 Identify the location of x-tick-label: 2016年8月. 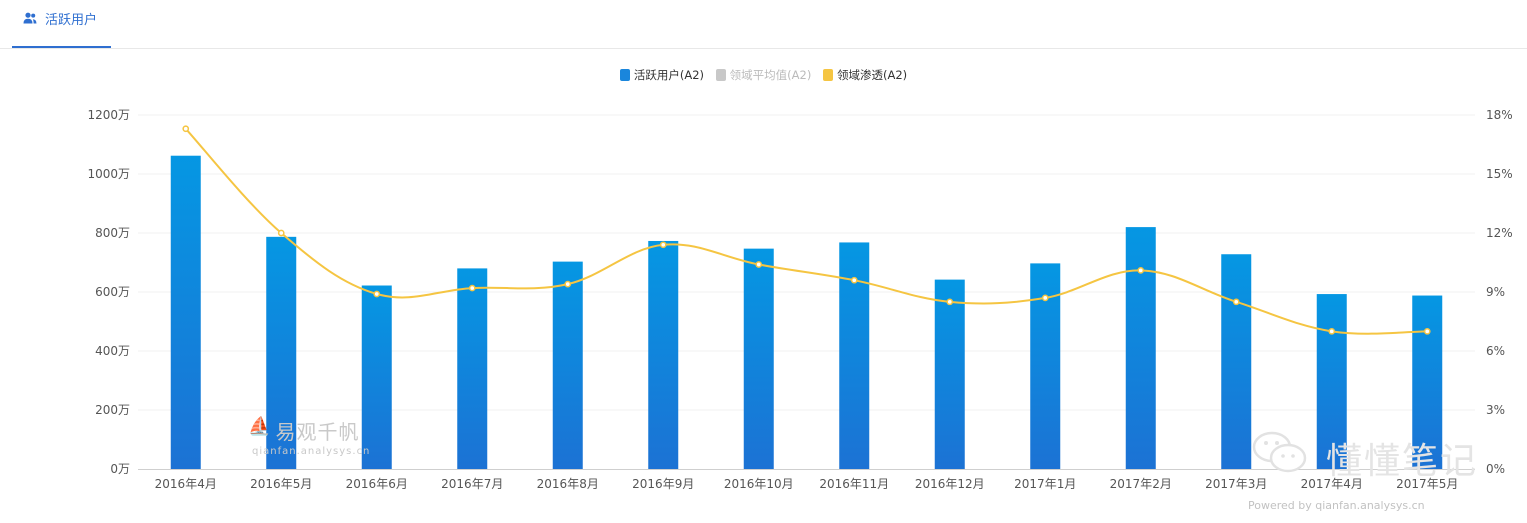
(568, 484).